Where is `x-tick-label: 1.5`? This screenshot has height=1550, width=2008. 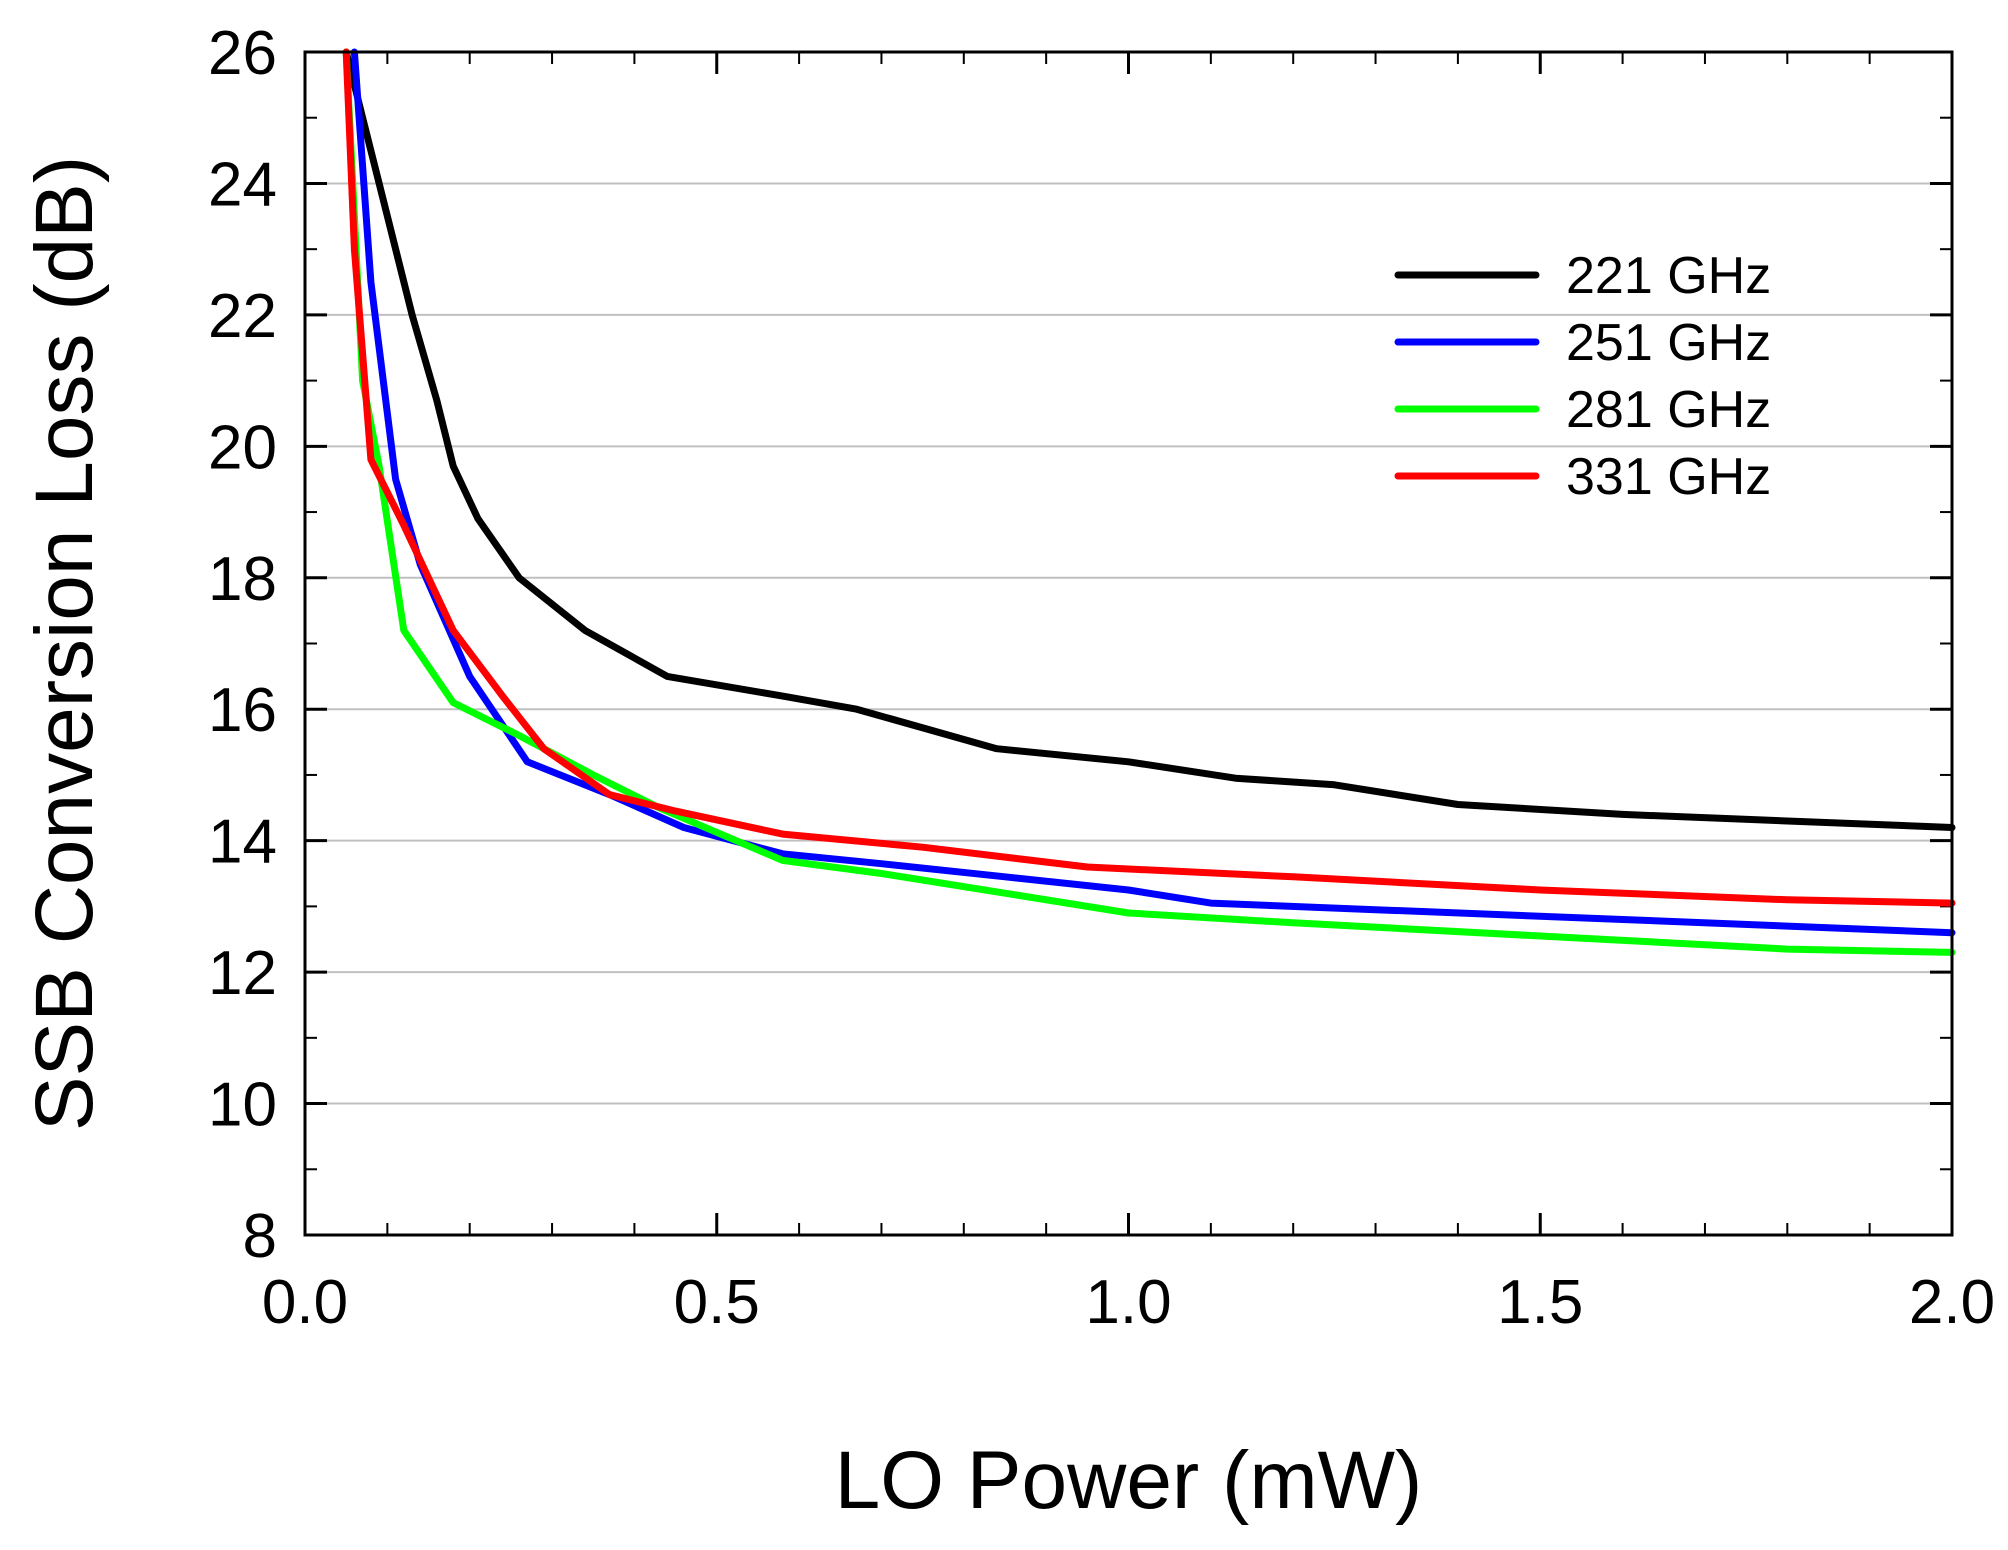 x-tick-label: 1.5 is located at coordinates (1540, 1302).